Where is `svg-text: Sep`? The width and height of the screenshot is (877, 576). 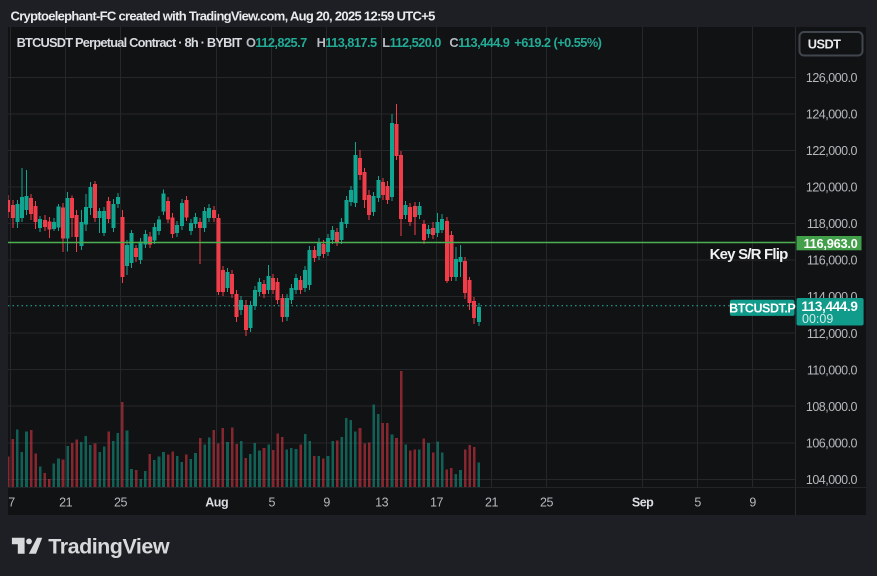
svg-text: Sep is located at coordinates (643, 502).